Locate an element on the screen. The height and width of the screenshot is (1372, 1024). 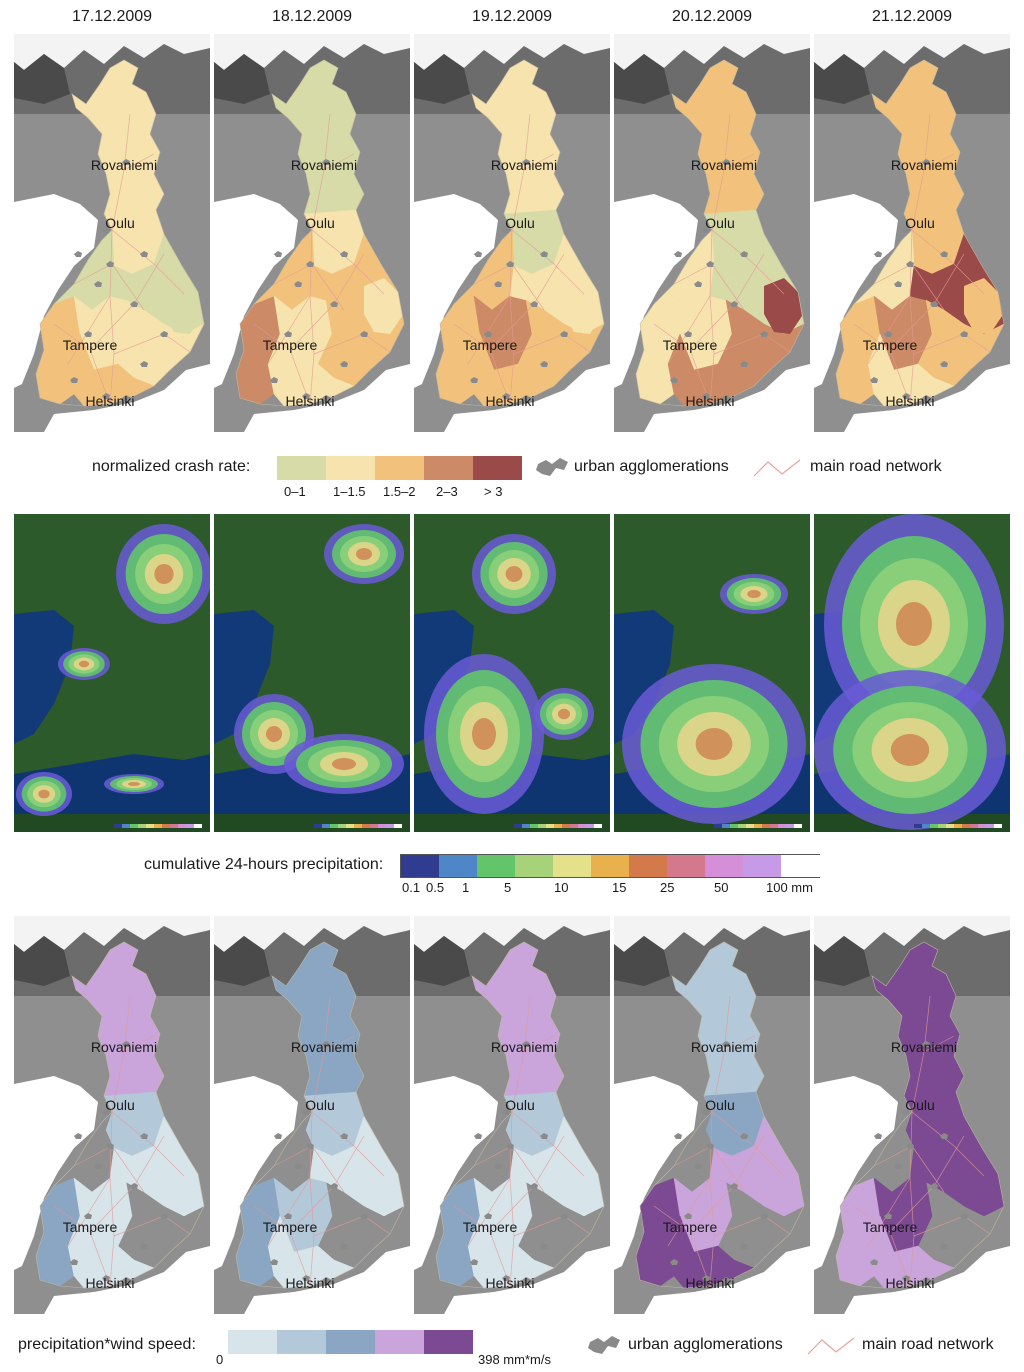
precip-wind-map-2: Rovaniemi Oulu Tampere Helsinki is located at coordinates (312, 1115).